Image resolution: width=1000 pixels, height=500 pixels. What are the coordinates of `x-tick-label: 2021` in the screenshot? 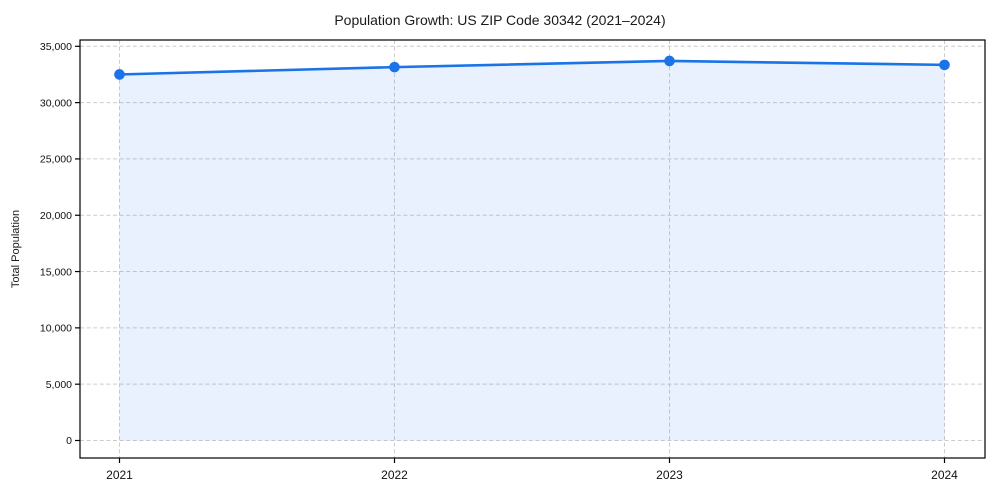 It's located at (119, 475).